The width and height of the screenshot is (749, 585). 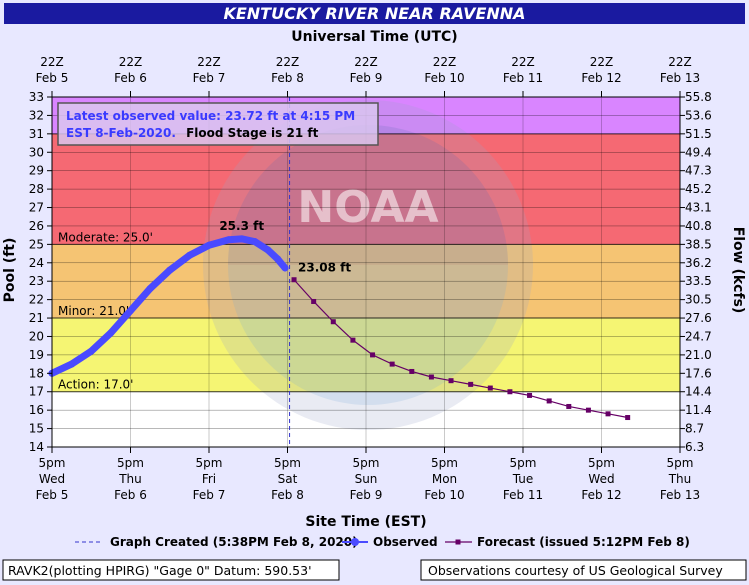 What do you see at coordinates (105, 237) in the screenshot?
I see `threshold-label: Moderate: 25.0'` at bounding box center [105, 237].